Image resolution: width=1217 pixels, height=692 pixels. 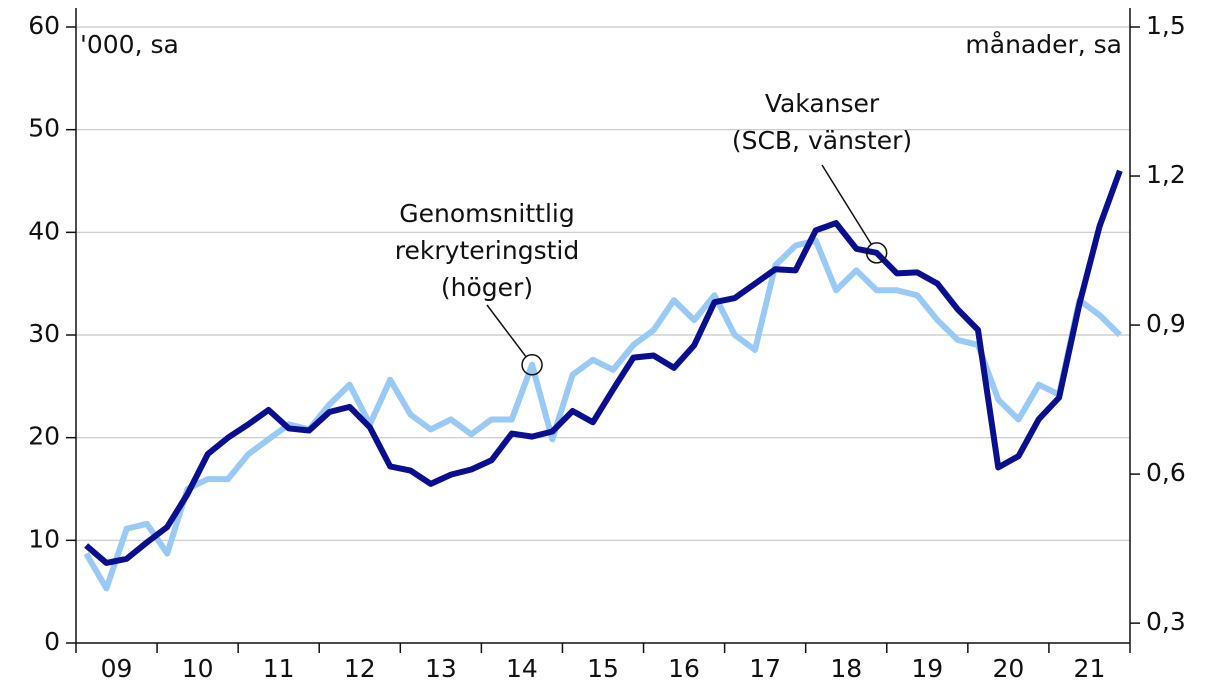 What do you see at coordinates (1166, 472) in the screenshot?
I see `y2-tick-label: 0,6` at bounding box center [1166, 472].